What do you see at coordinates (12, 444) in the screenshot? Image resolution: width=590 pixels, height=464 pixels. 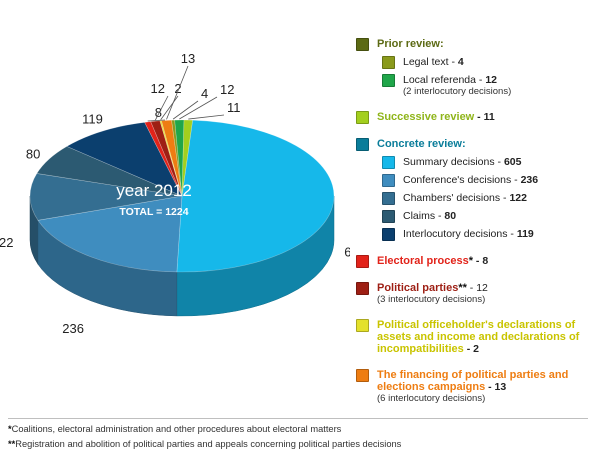 I see `footnote-2-mark: **` at bounding box center [12, 444].